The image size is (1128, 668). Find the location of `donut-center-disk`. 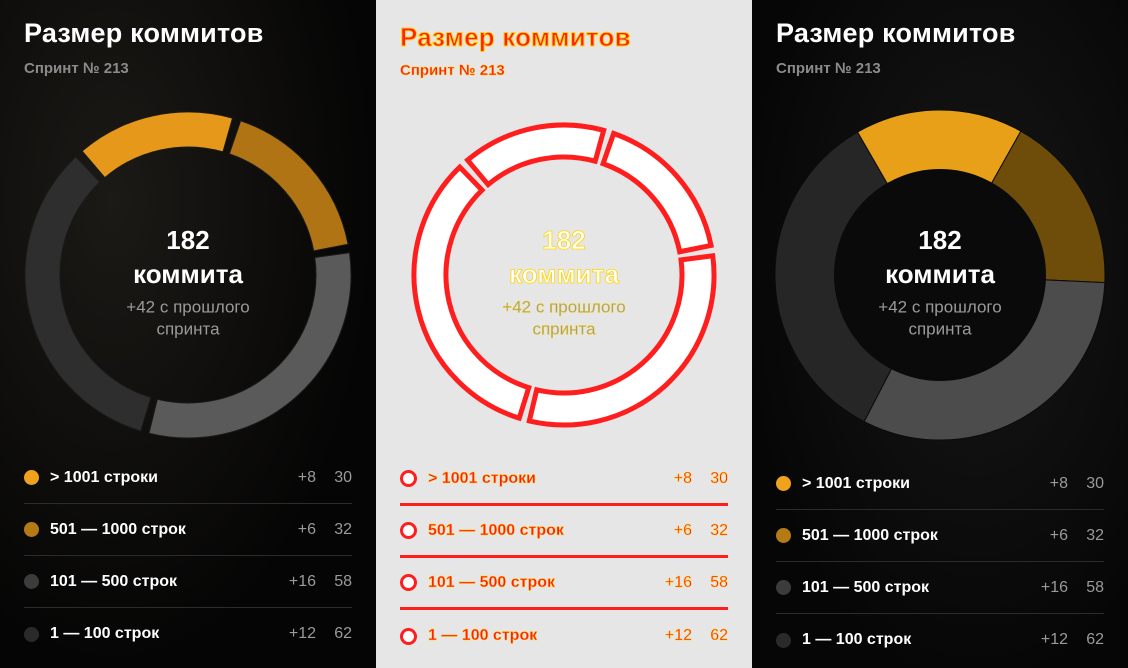

donut-center-disk is located at coordinates (940, 275).